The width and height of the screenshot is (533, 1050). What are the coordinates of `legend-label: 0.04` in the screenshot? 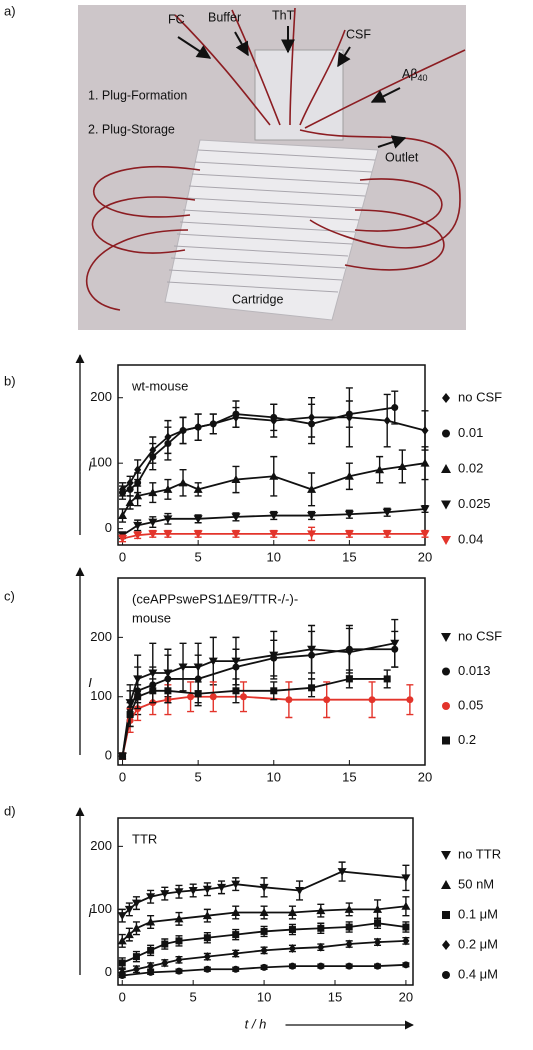 It's located at (470, 538).